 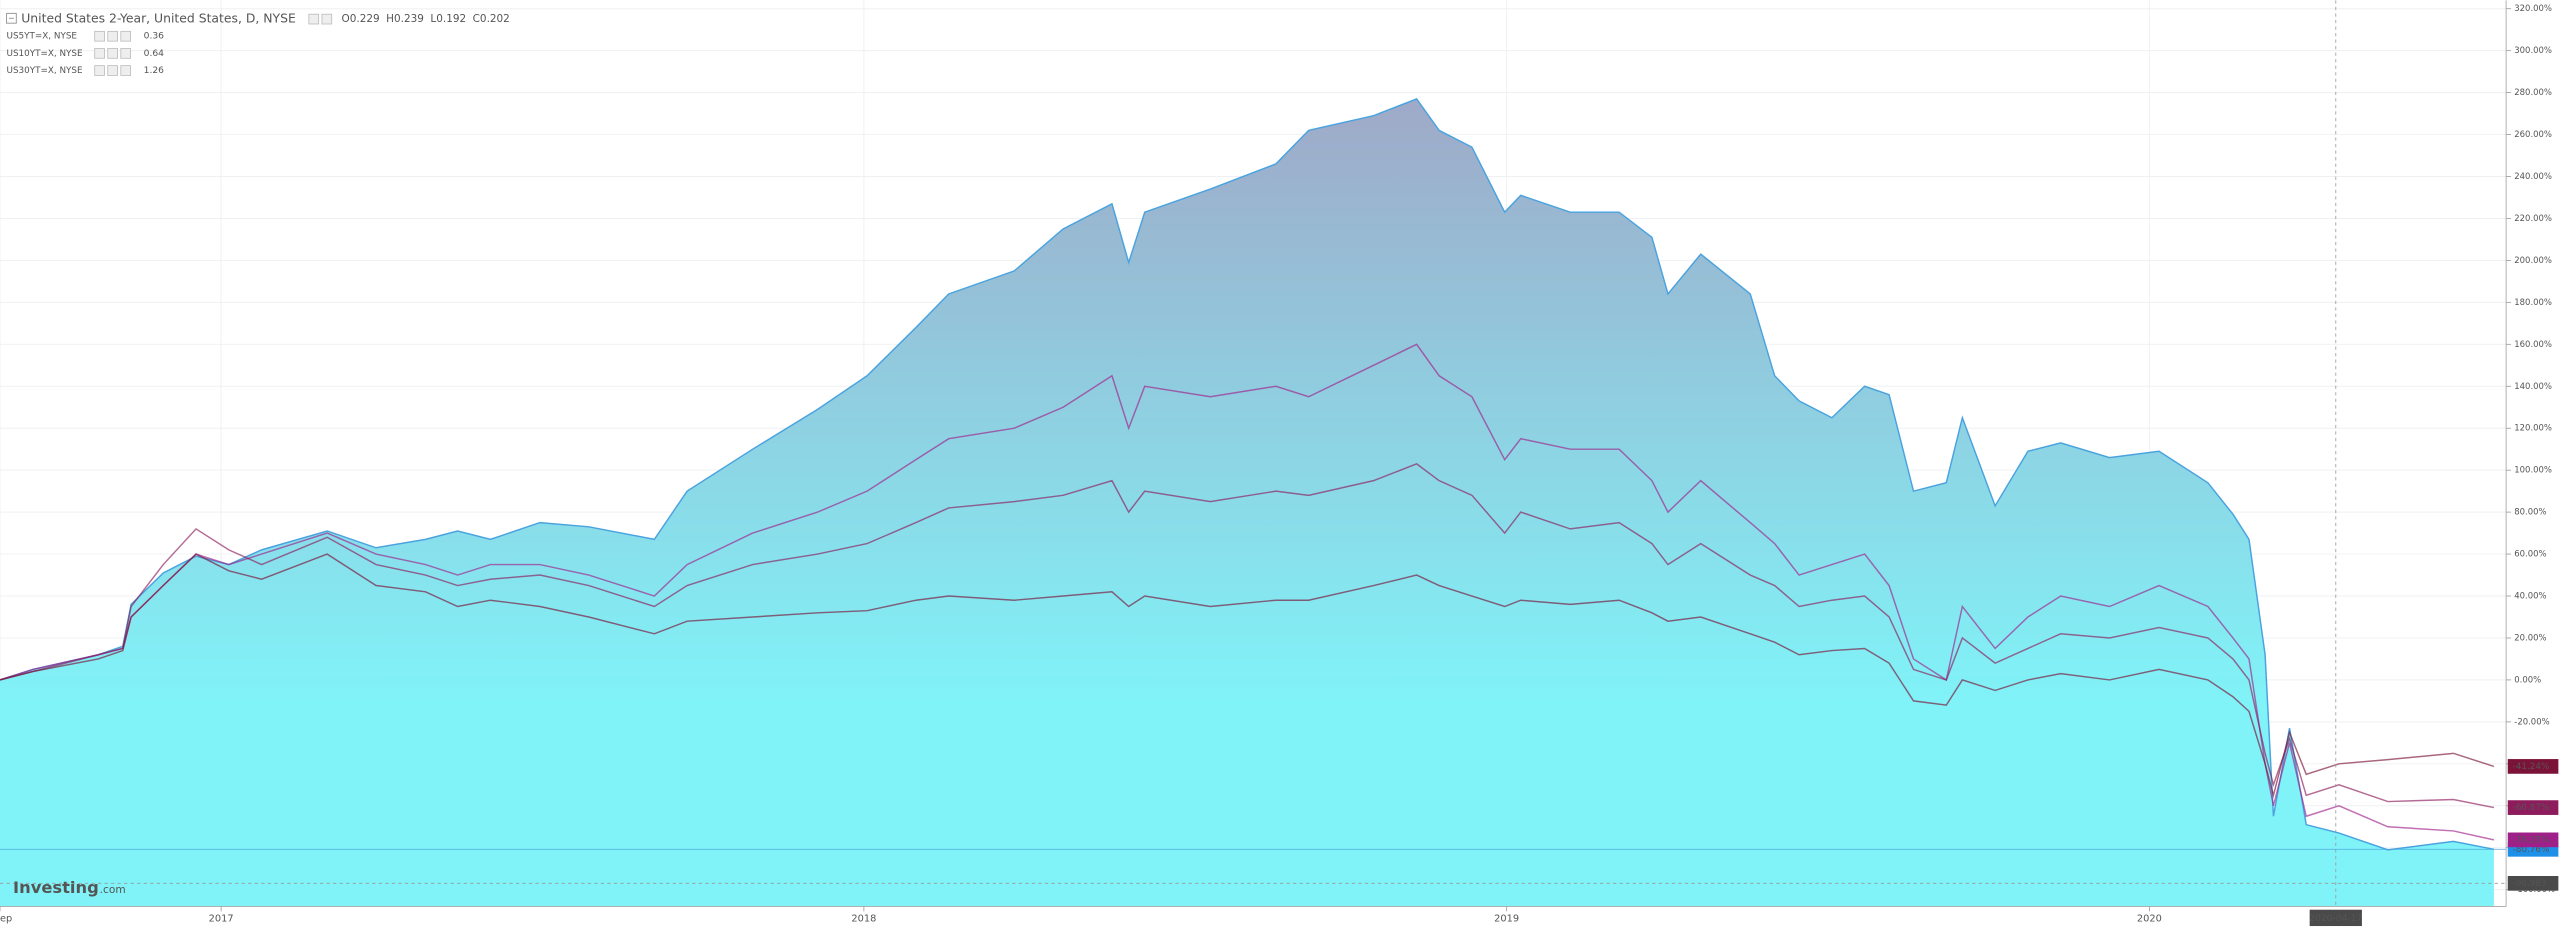 What do you see at coordinates (2533, 50) in the screenshot?
I see `y-tick-label: 300.00%` at bounding box center [2533, 50].